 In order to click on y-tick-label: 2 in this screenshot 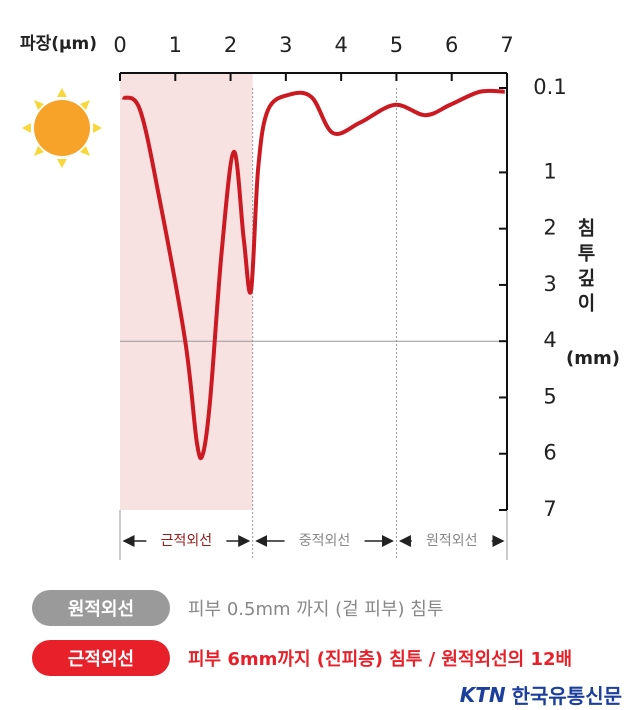, I will do `click(549, 228)`.